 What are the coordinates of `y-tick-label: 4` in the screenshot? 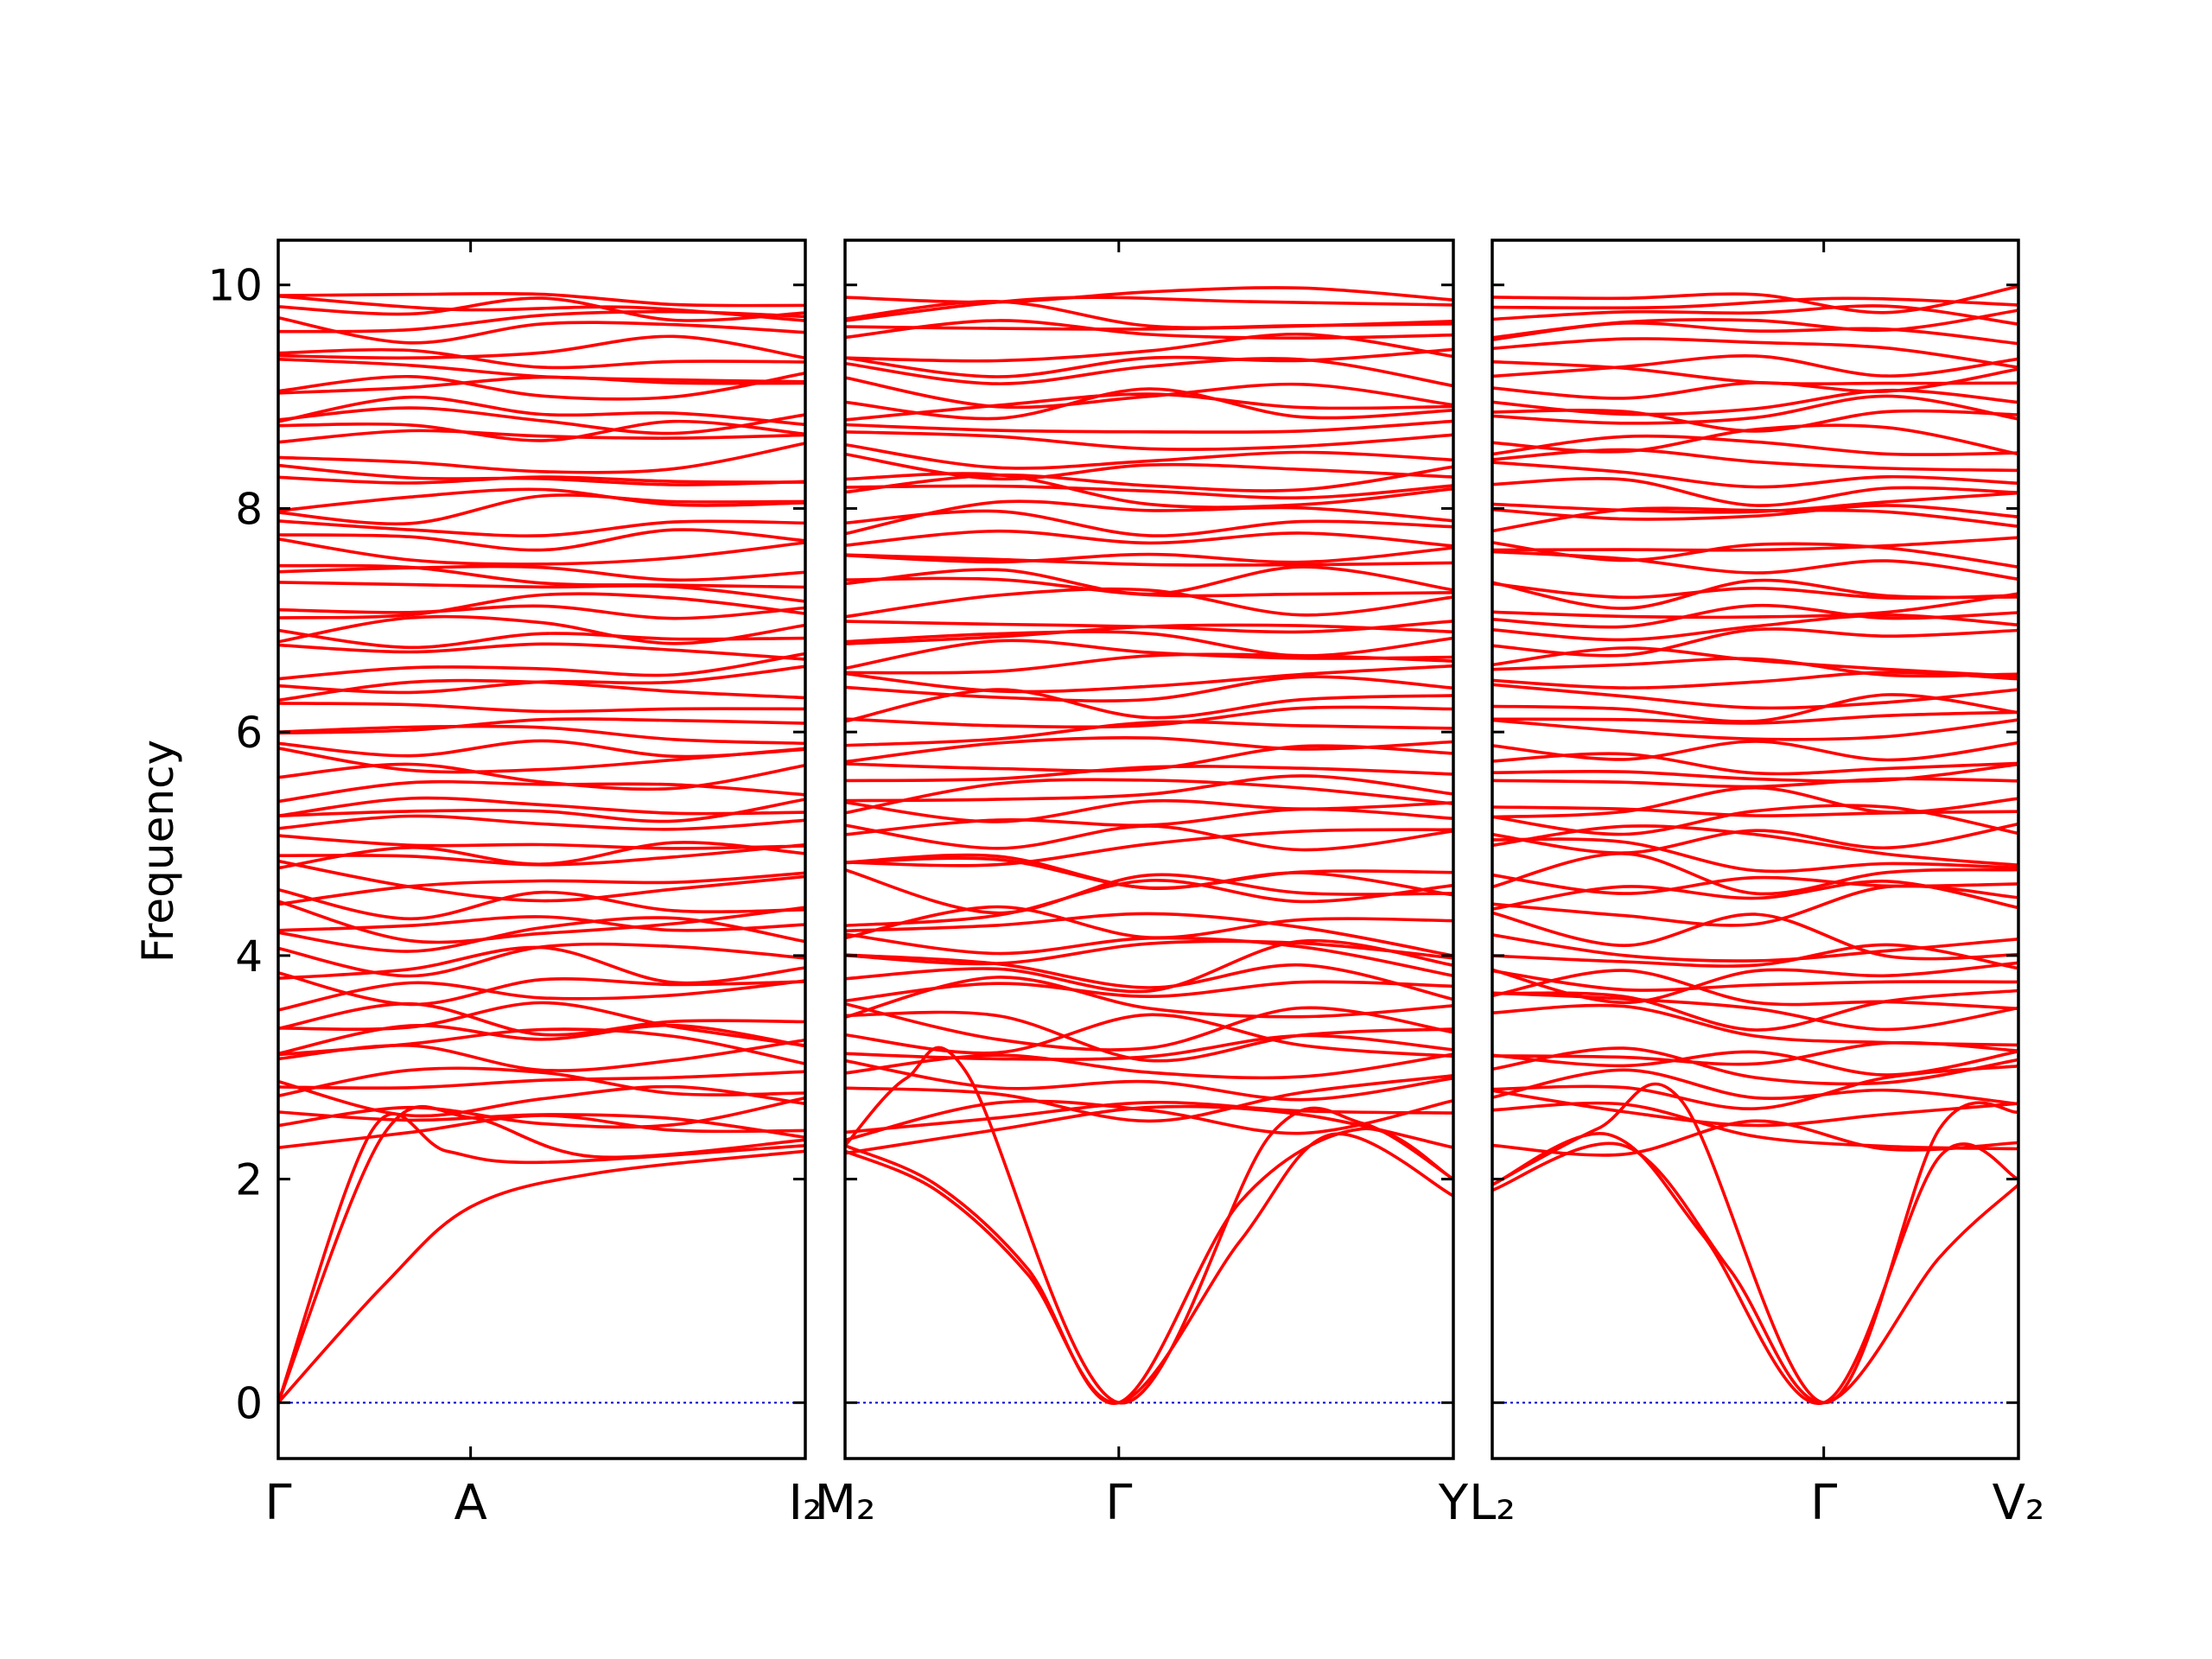 It's located at (249, 956).